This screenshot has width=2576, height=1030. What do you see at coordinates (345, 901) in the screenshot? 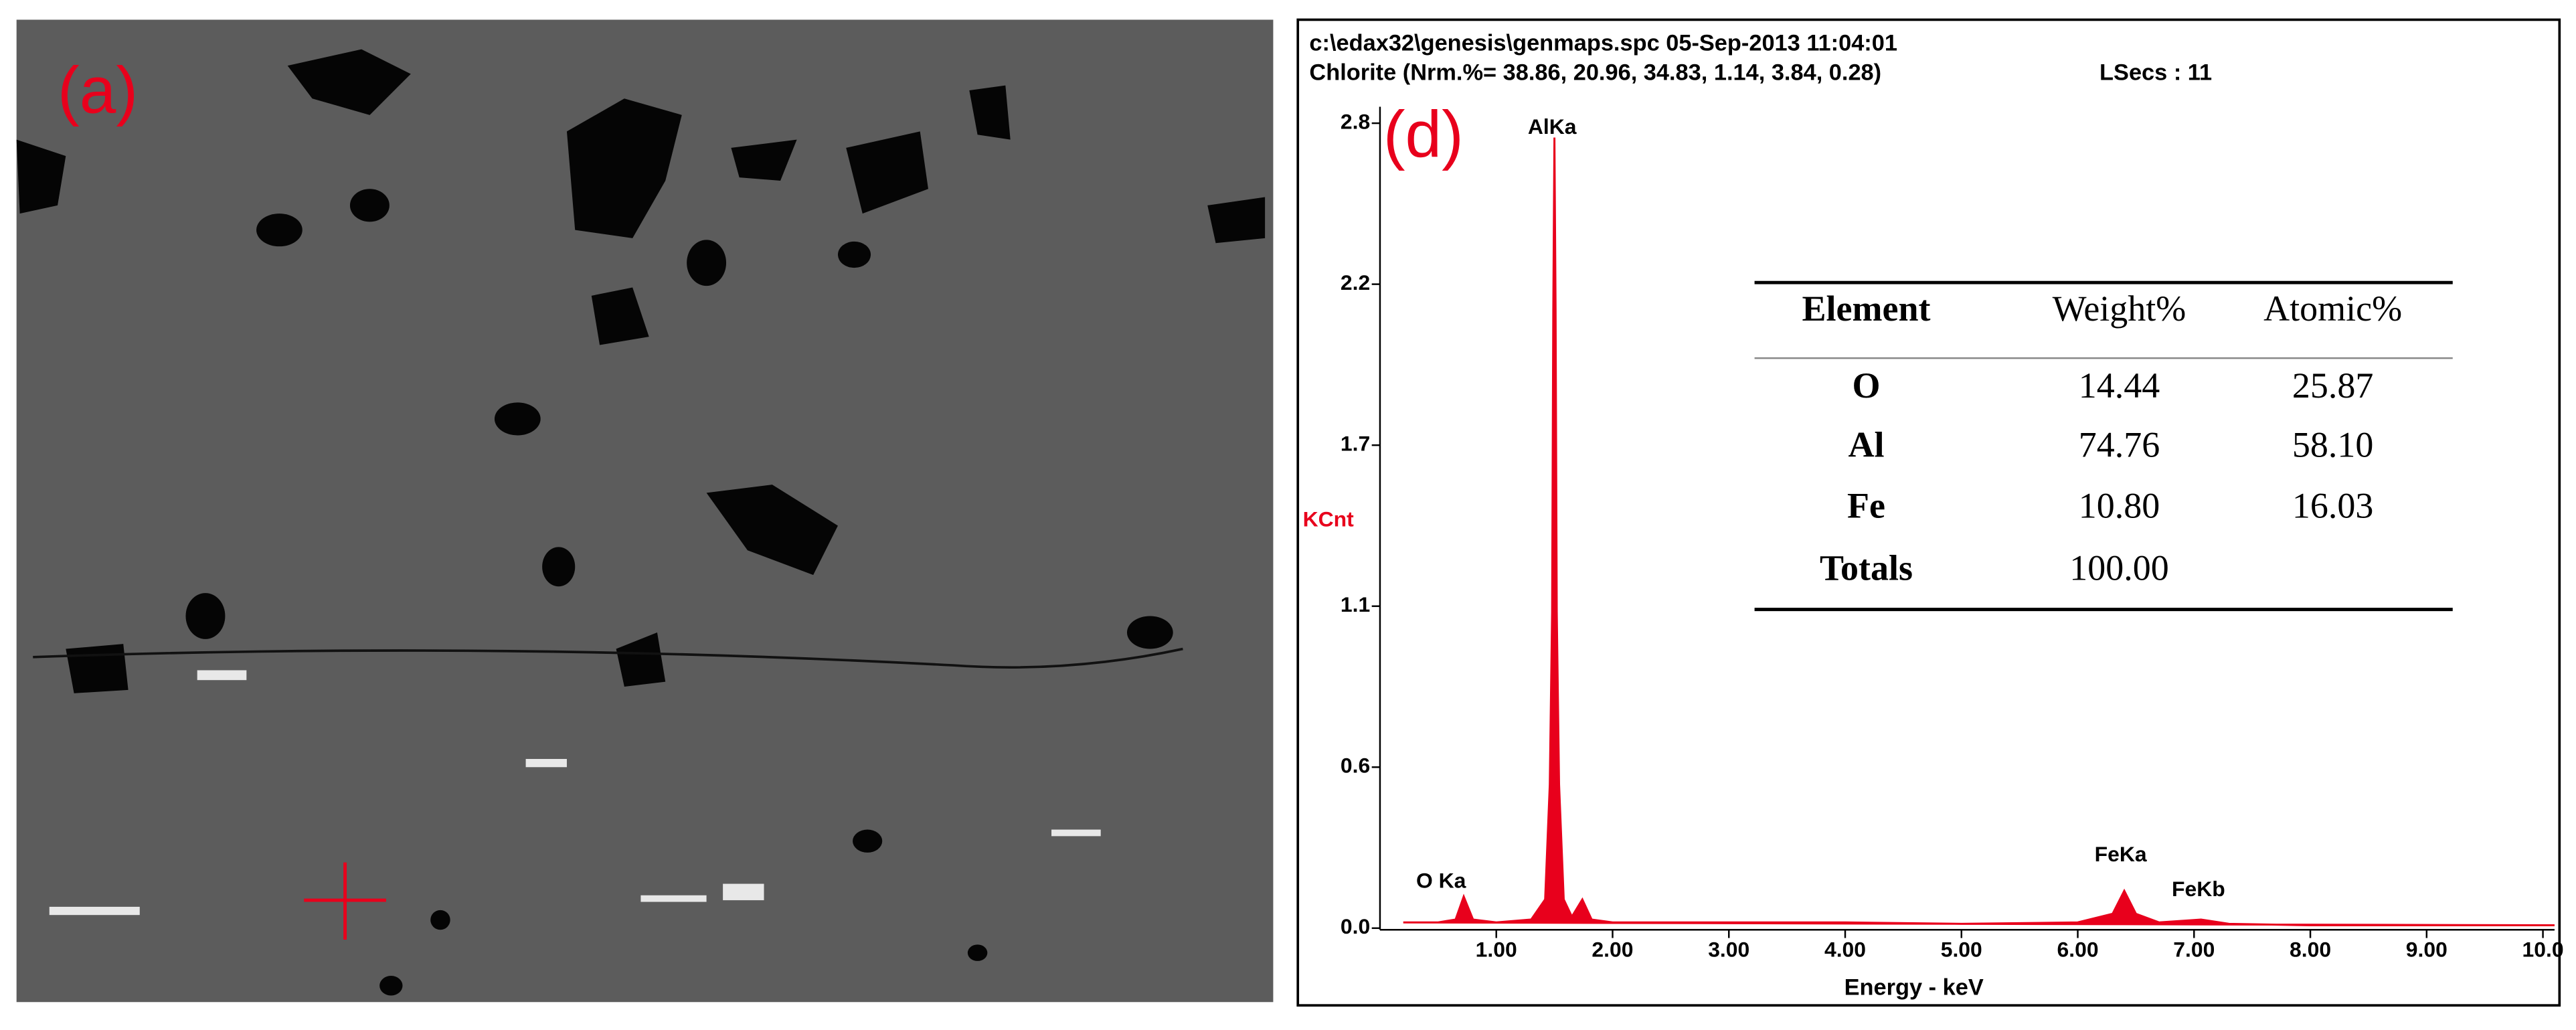
I see `sem-marker` at bounding box center [345, 901].